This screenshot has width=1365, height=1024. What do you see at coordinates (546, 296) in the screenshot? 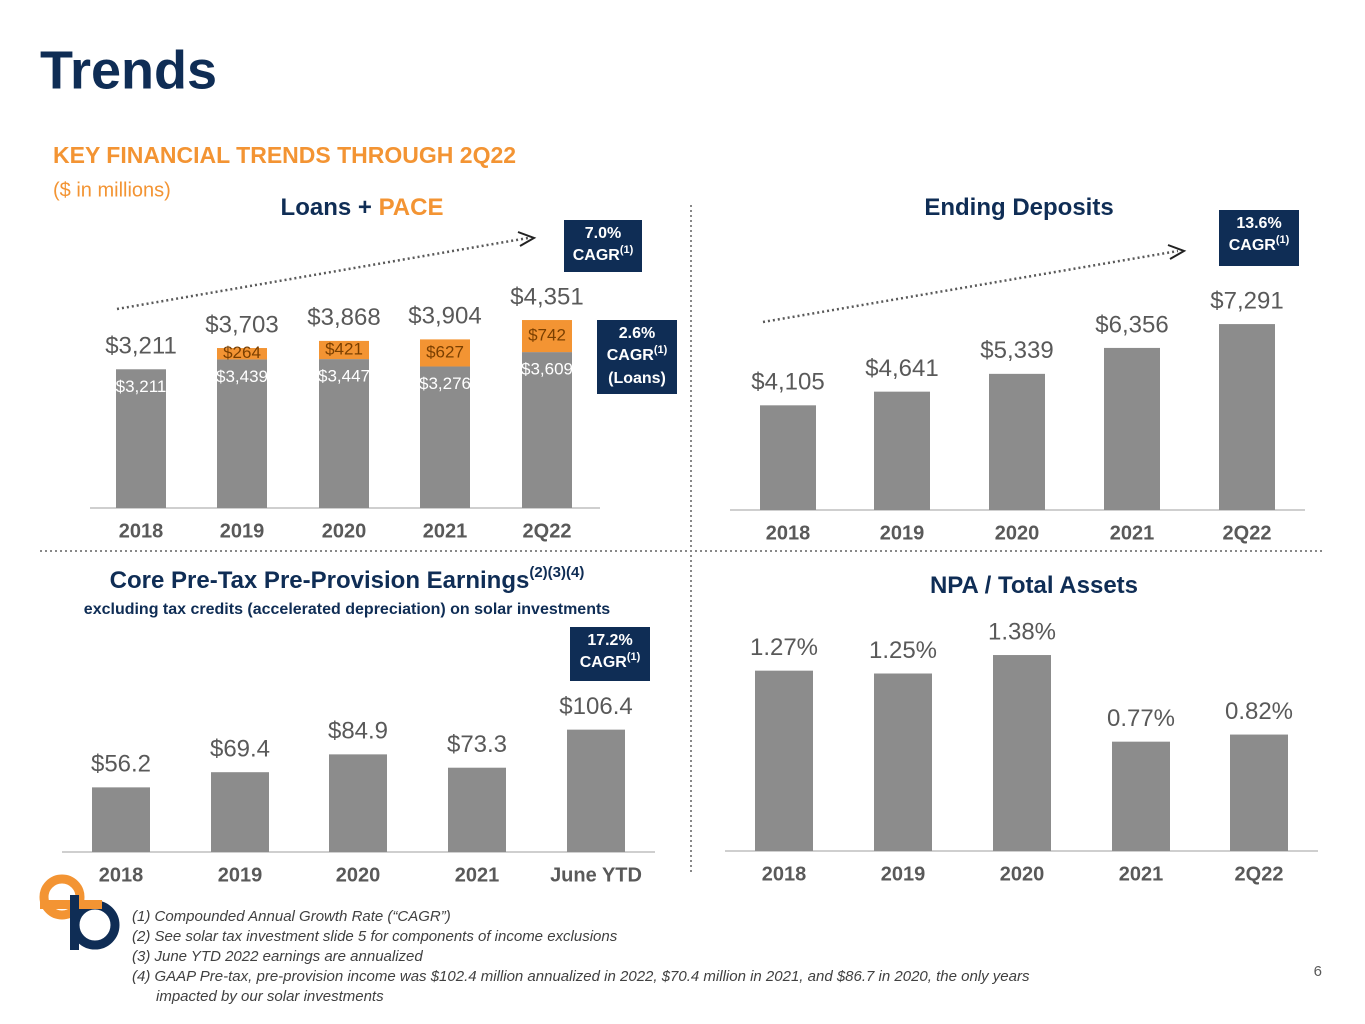
I see `total-label: $4,351` at bounding box center [546, 296].